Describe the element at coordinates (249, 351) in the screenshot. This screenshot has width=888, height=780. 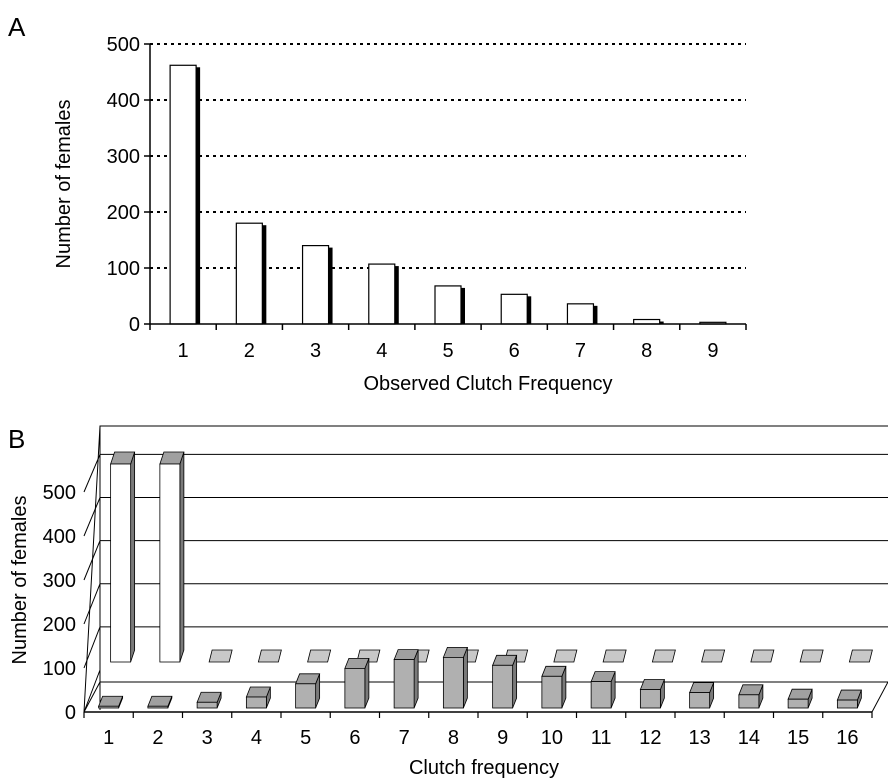
I see `panel-a-x-tick-label: 2` at that location.